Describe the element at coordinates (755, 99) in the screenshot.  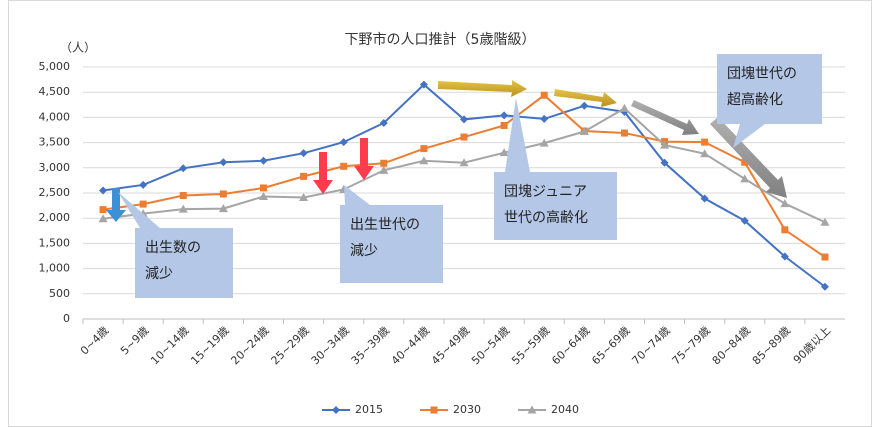
I see `callout-text: 超高齢化` at that location.